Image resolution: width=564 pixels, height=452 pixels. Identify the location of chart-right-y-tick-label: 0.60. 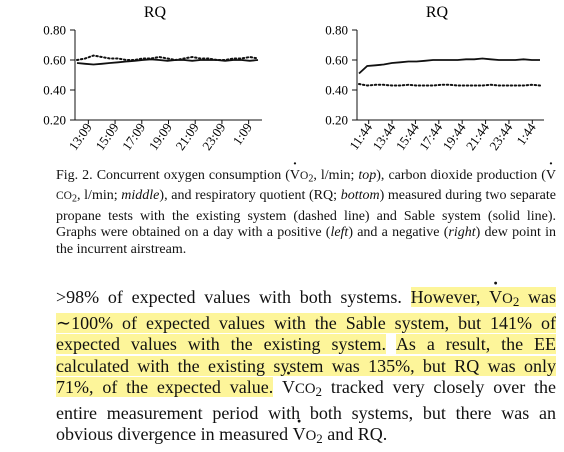
(336, 60).